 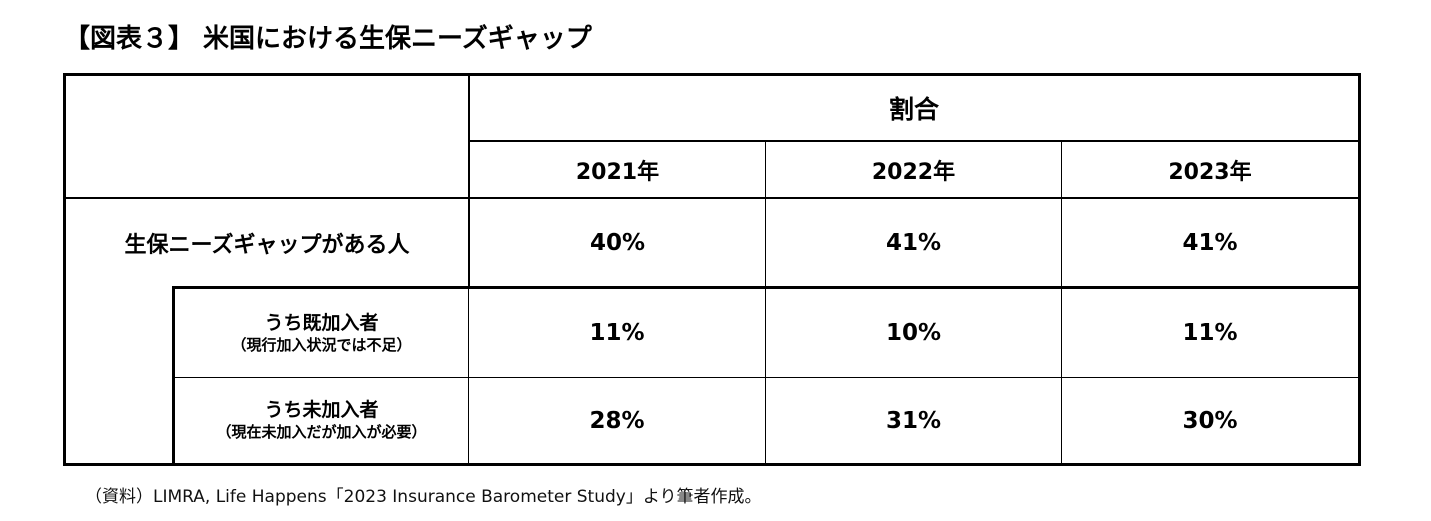 I want to click on value-cell: 28%, so click(x=617, y=420).